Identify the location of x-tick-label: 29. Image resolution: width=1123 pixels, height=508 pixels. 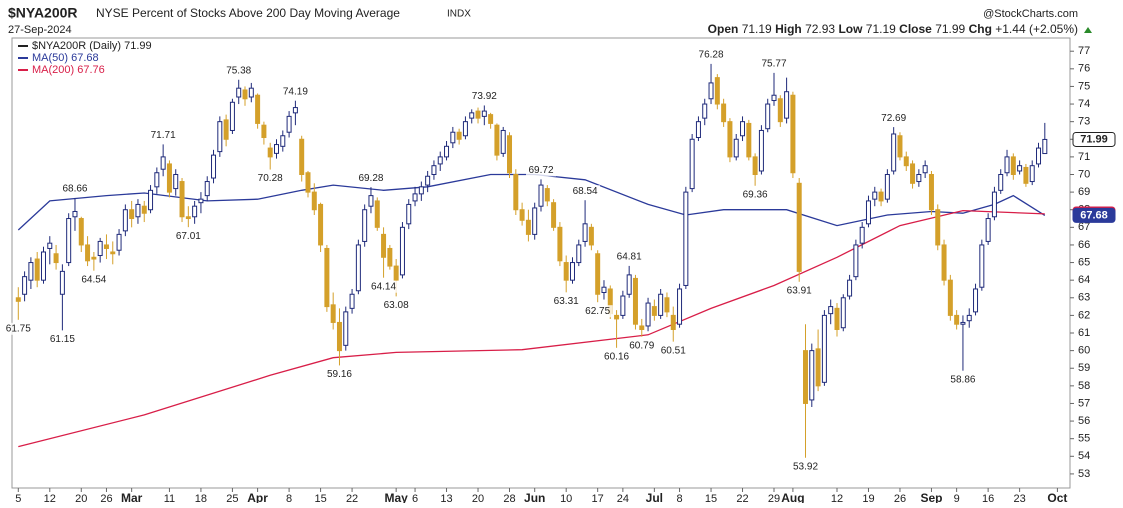
(774, 498).